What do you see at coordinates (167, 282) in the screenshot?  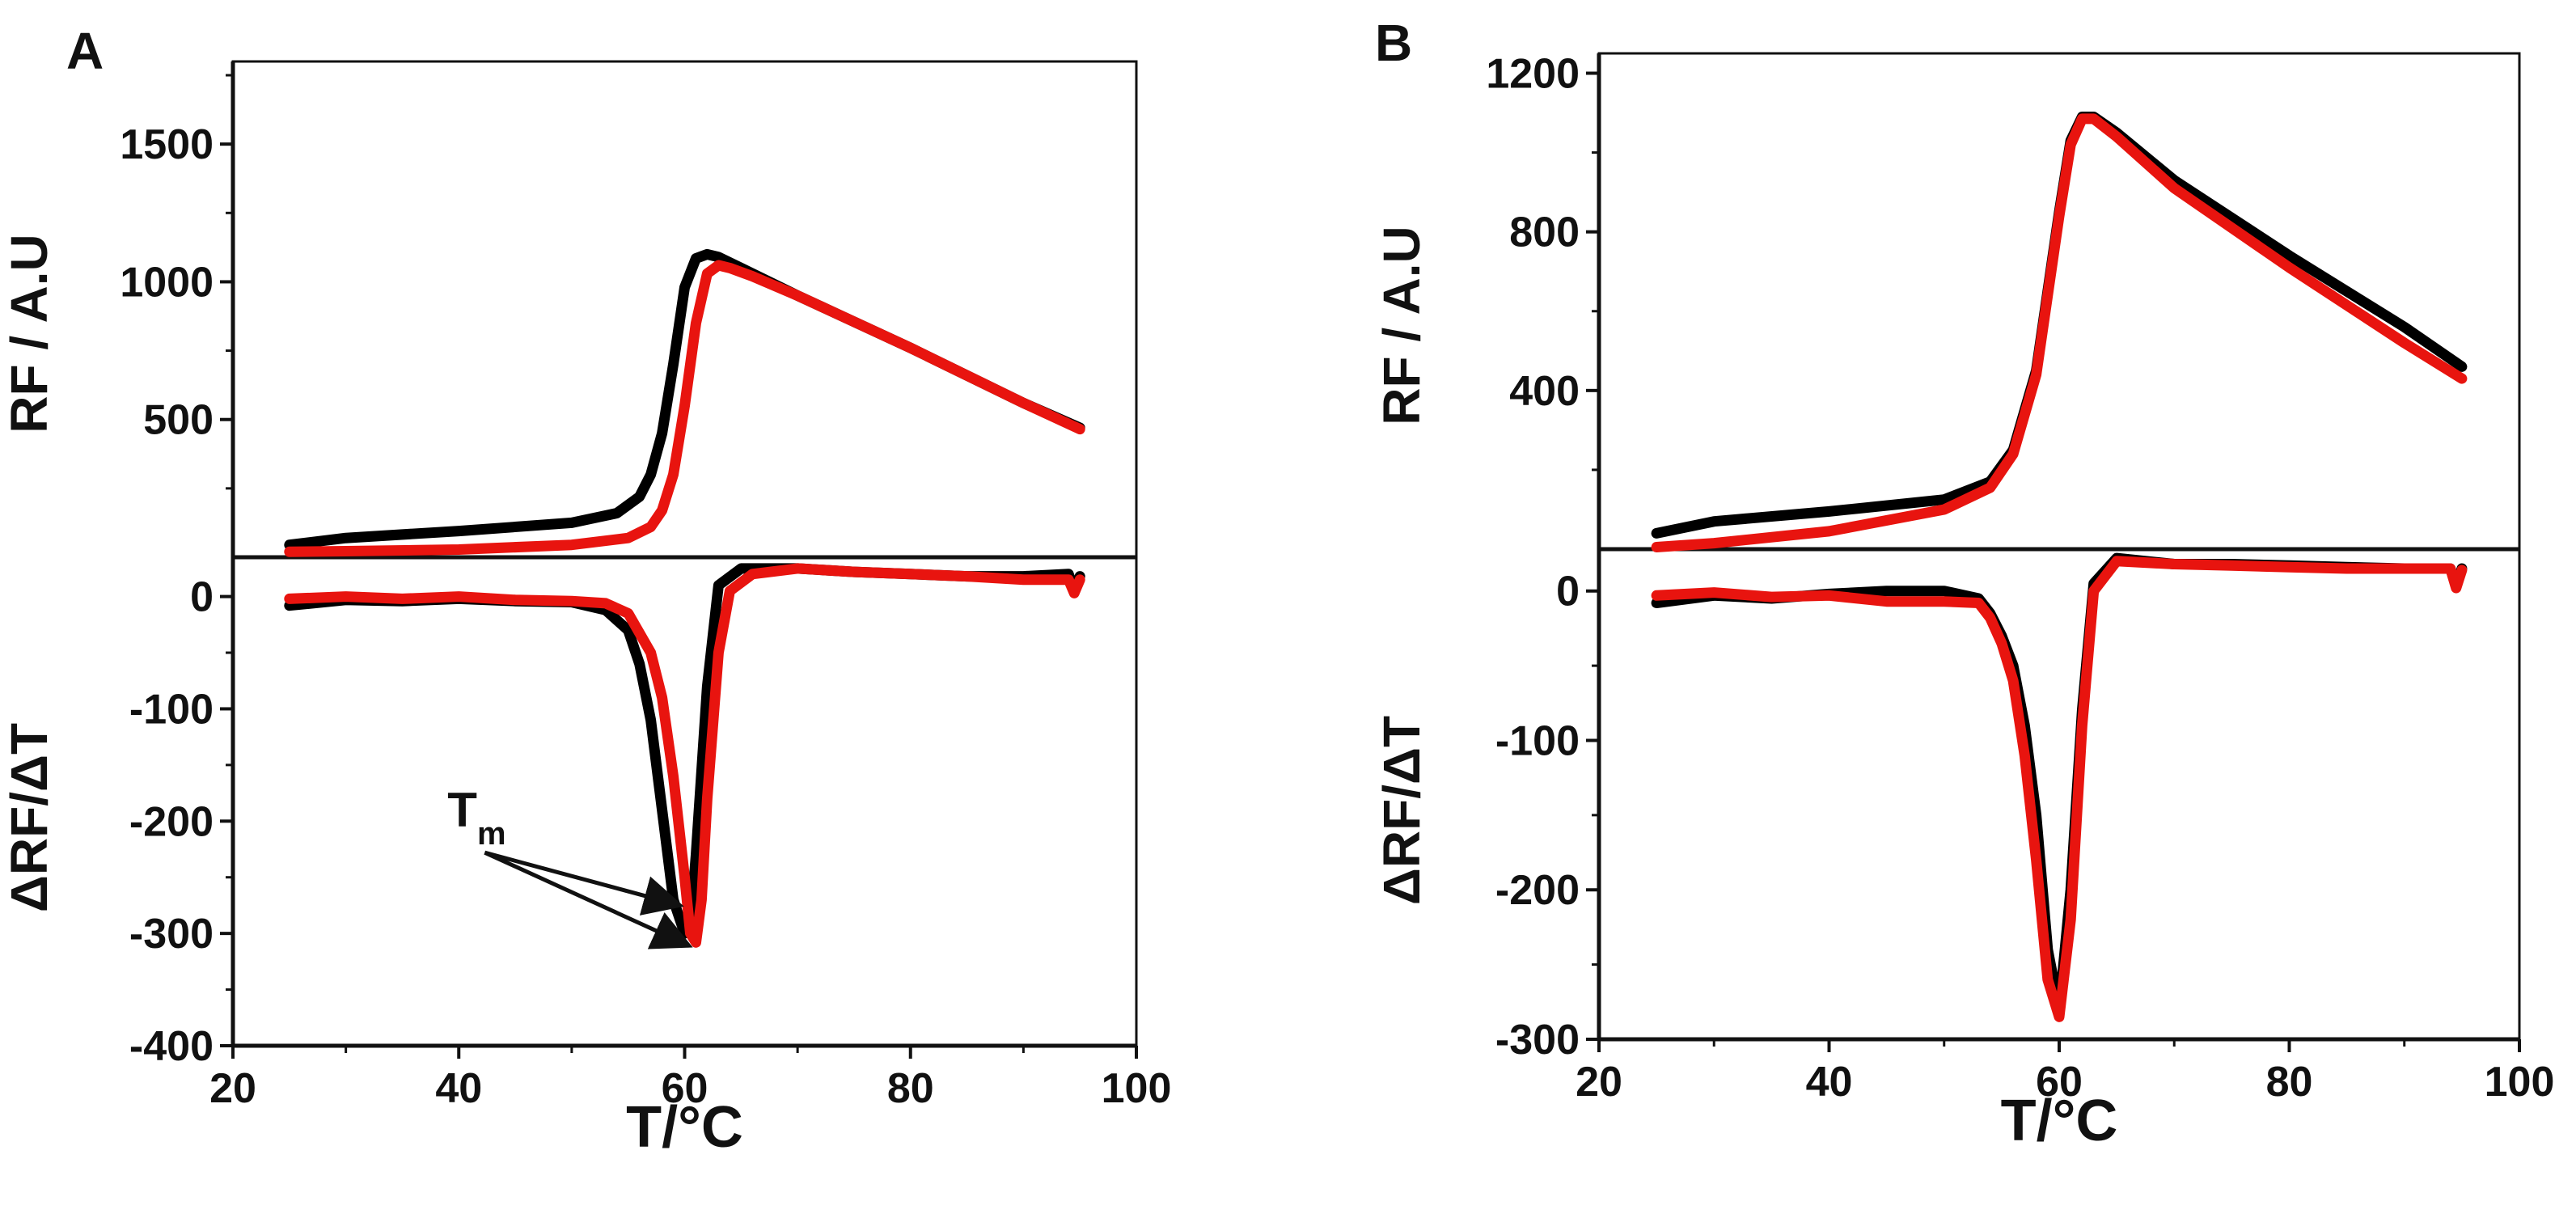 I see `y-tick-label: 1000` at bounding box center [167, 282].